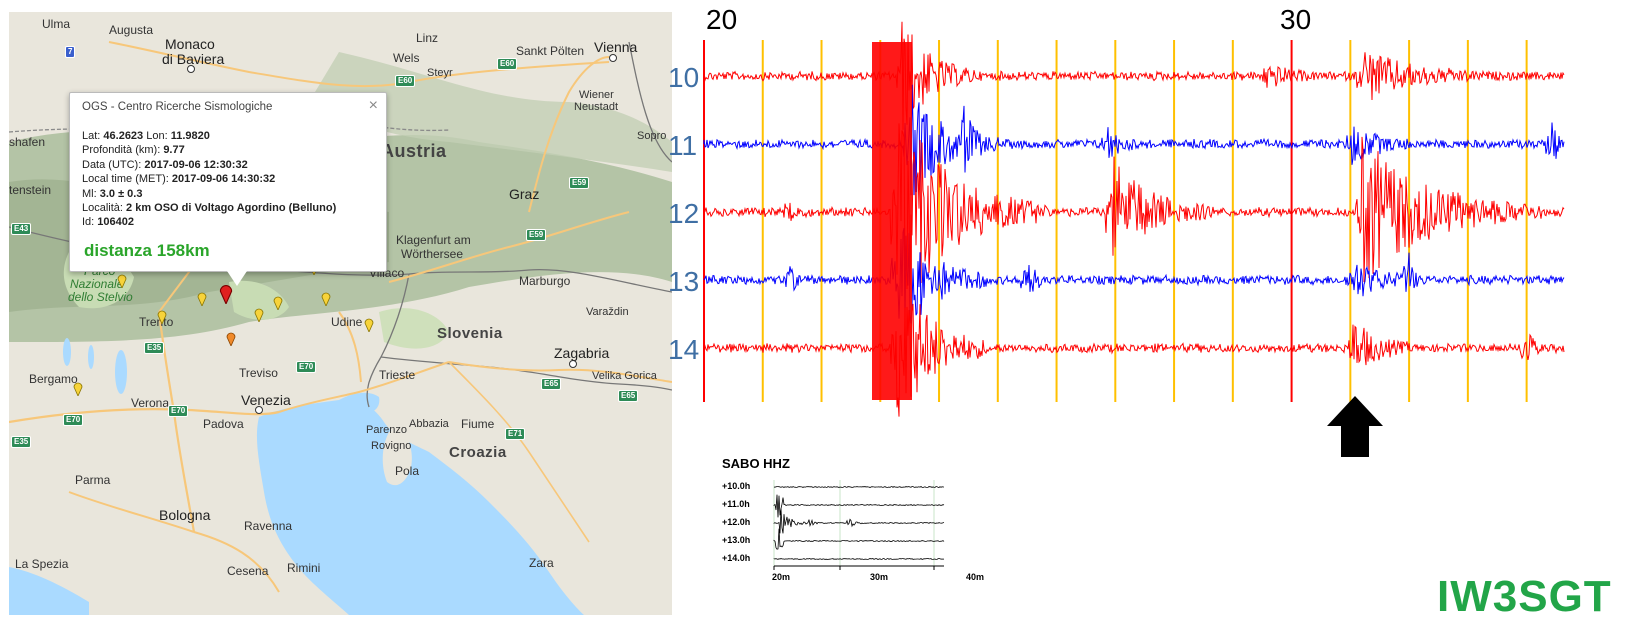 This screenshot has height=622, width=1642. I want to click on place-label: Rimini, so click(304, 568).